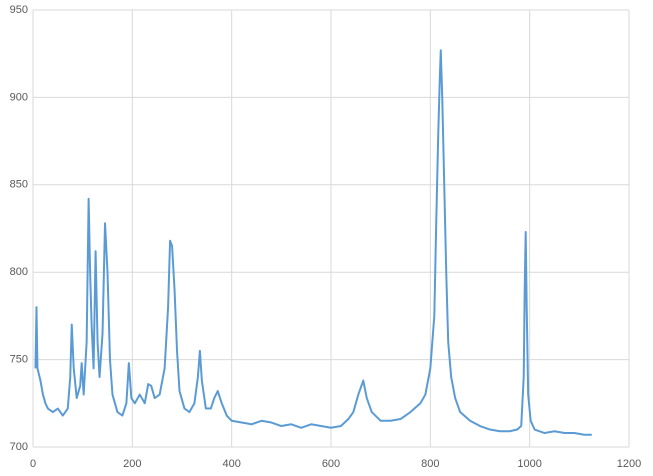 The width and height of the screenshot is (653, 476). What do you see at coordinates (19, 272) in the screenshot?
I see `y-tick-label: 800` at bounding box center [19, 272].